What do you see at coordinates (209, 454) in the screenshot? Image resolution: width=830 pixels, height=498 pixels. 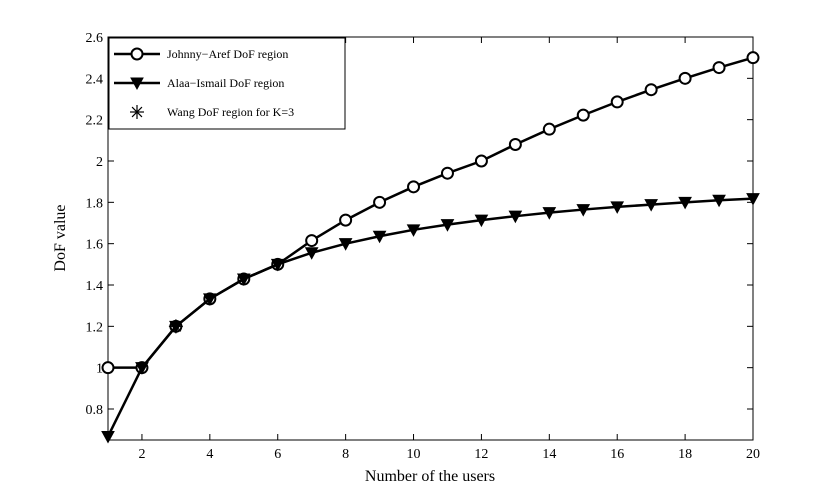 I see `x-tick-label: 4` at bounding box center [209, 454].